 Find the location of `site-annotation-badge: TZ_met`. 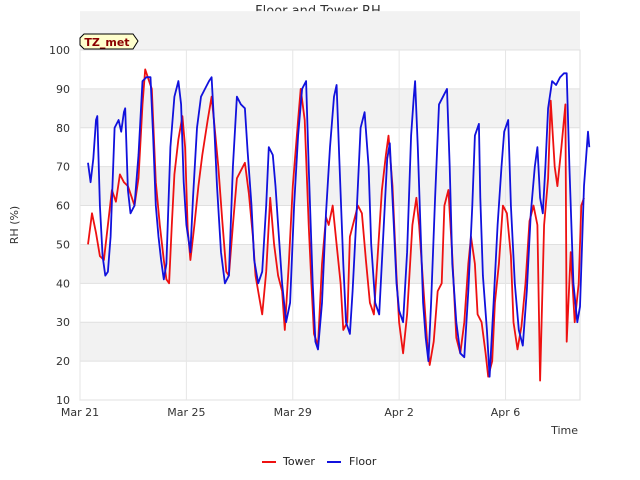

site-annotation-badge: TZ_met is located at coordinates (109, 41).